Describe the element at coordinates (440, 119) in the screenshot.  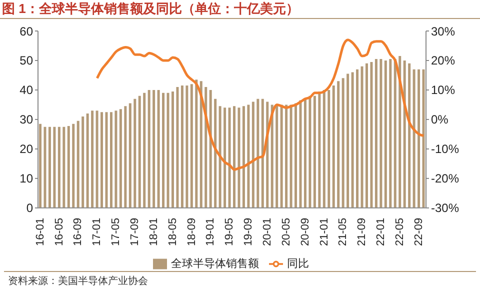
I see `y2-tick-label: 0%` at that location.